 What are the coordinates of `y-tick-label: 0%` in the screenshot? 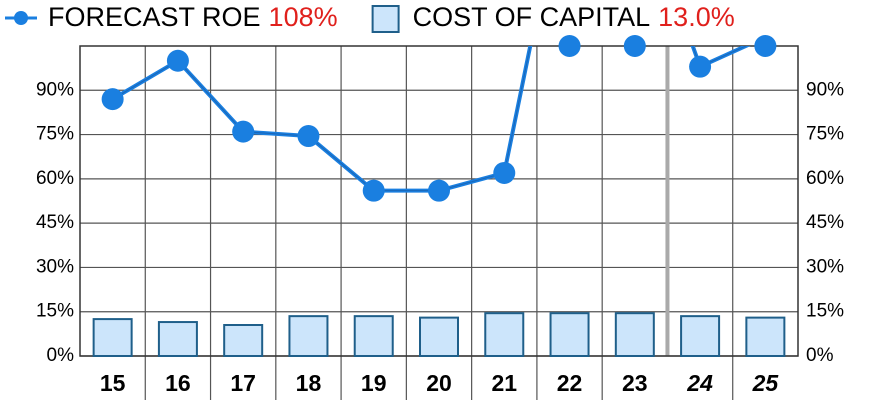 It's located at (61, 355).